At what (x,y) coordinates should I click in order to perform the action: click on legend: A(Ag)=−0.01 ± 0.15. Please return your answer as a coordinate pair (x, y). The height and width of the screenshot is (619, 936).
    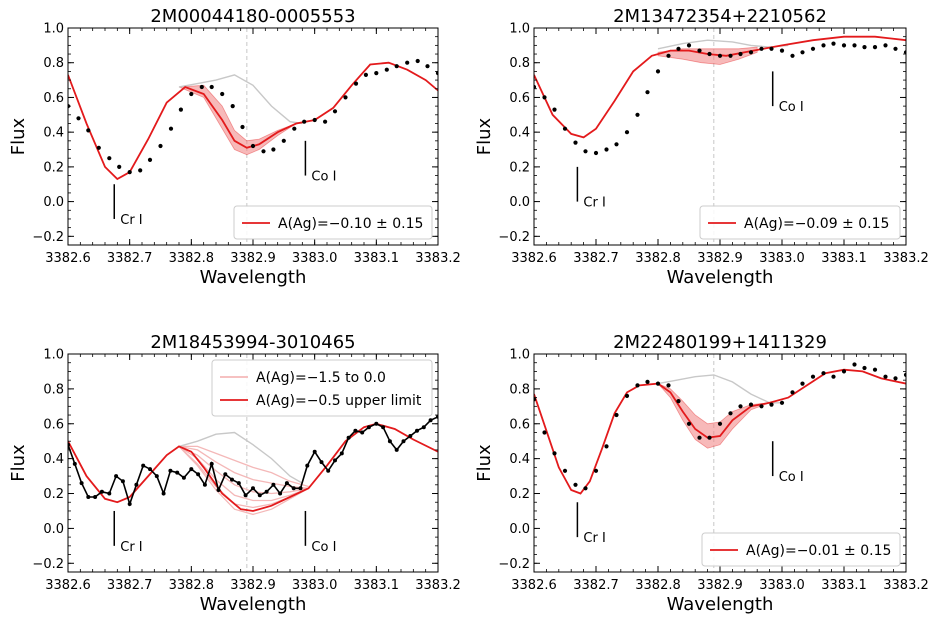
    Looking at the image, I should click on (801, 549).